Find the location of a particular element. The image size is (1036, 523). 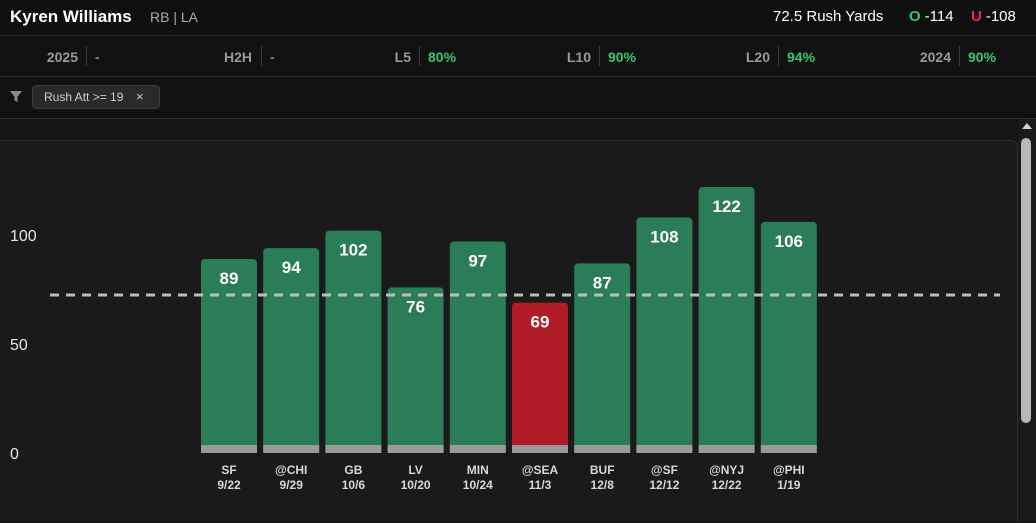

x-tick-date: 10/24 is located at coordinates (478, 485).